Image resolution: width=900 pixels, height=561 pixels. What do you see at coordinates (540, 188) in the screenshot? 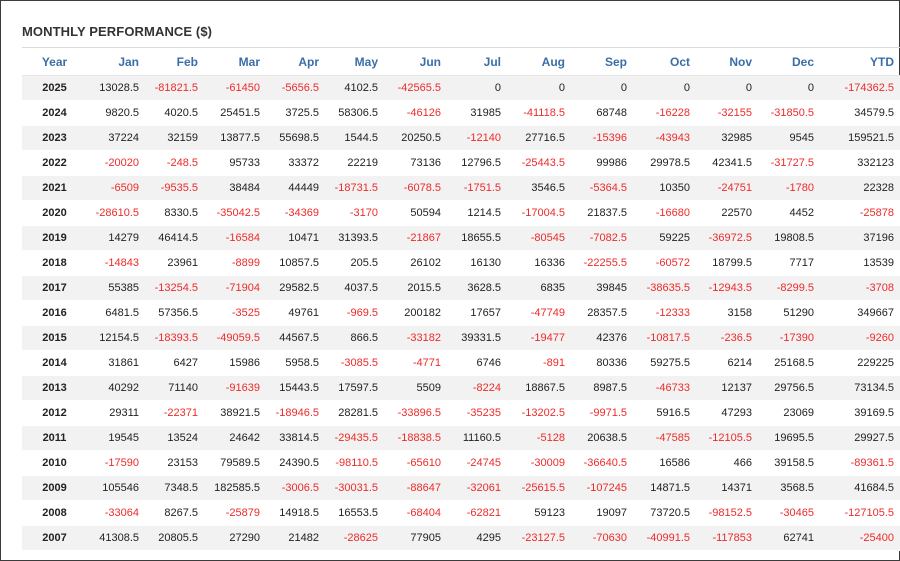
I see `month-value-cell: 3546.5` at bounding box center [540, 188].